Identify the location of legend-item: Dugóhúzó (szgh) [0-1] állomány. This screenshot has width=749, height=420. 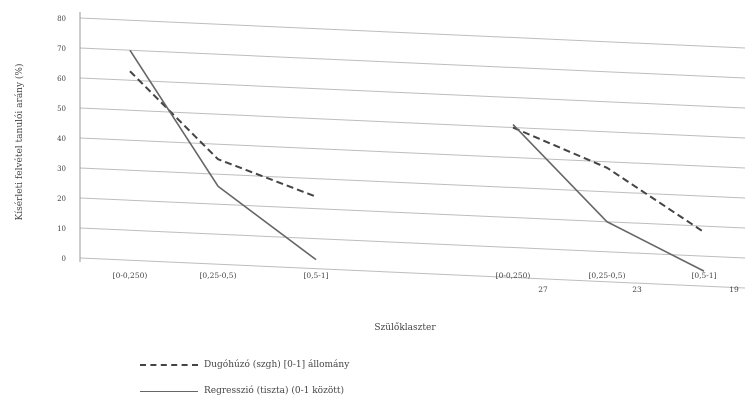
(244, 365).